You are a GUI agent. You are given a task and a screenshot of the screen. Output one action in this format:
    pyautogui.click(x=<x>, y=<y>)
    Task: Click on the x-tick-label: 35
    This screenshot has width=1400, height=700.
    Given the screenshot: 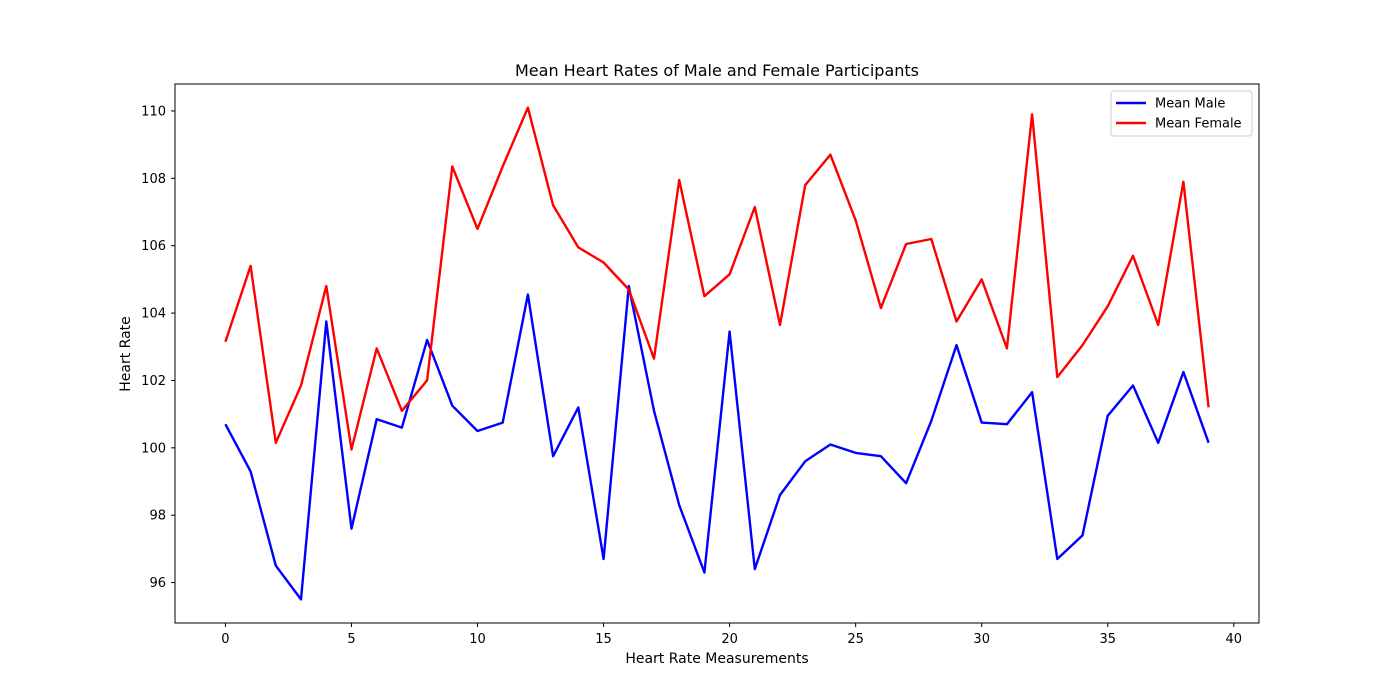 What is the action you would take?
    pyautogui.click(x=1107, y=639)
    